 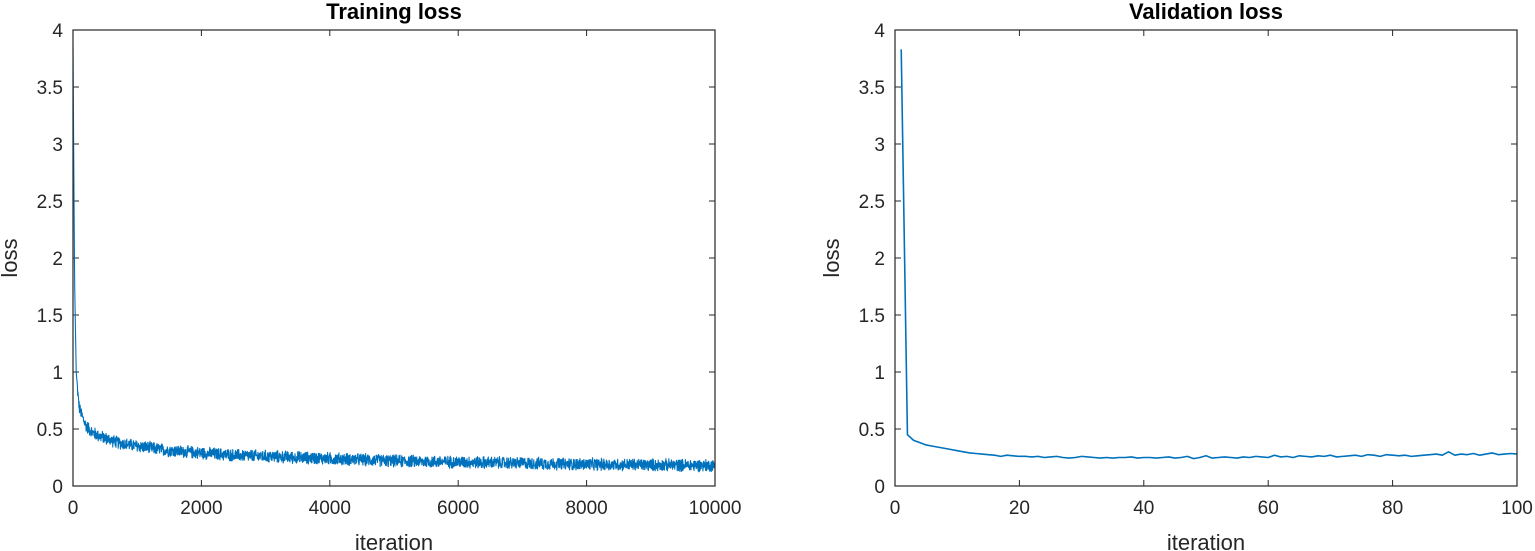 I want to click on x-tick-label: 8000, so click(x=586, y=508).